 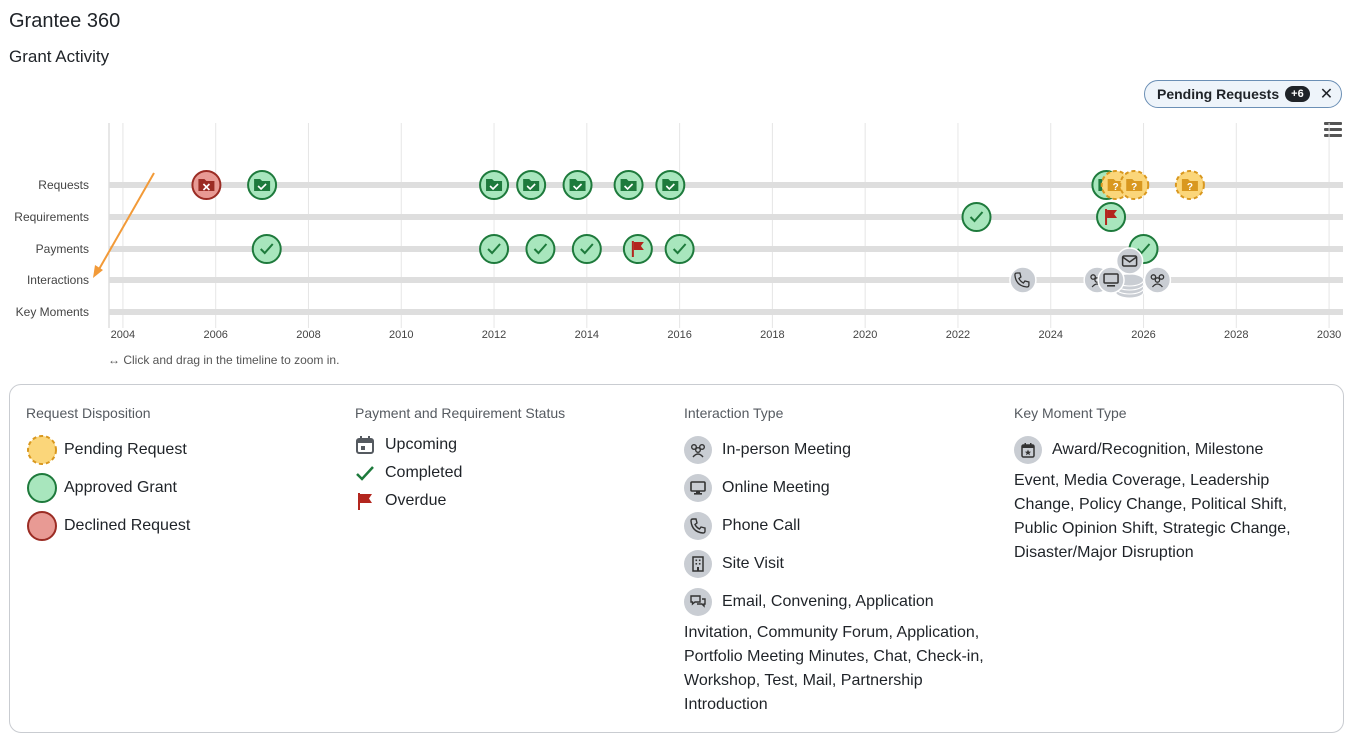 I want to click on x-tick-label: 2006, so click(x=215, y=335).